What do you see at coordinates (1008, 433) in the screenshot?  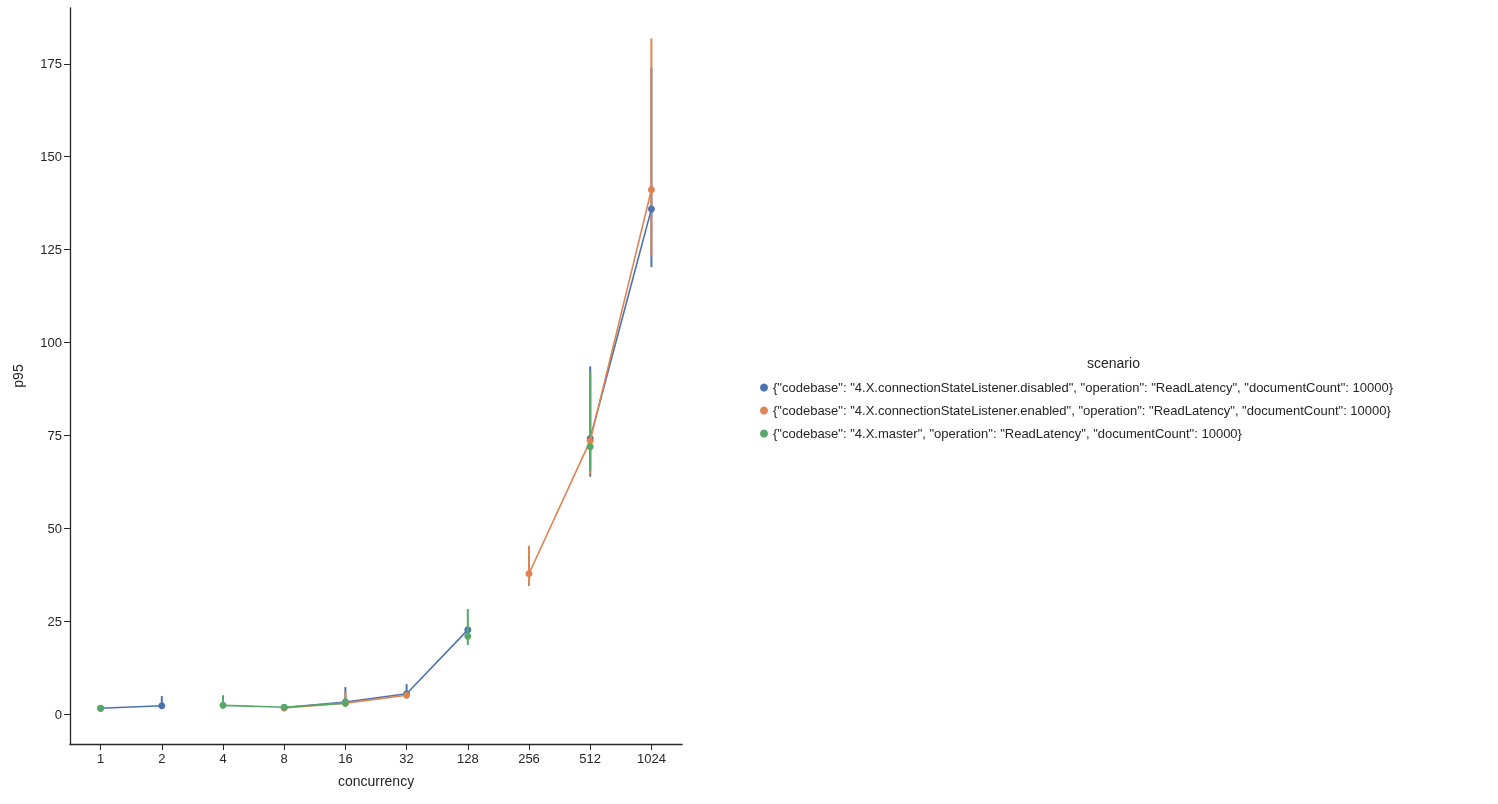 I see `legend-label: {"codebase": "4.X.master", "operation": "ReadLatency", "documentCount": 10000}` at bounding box center [1008, 433].